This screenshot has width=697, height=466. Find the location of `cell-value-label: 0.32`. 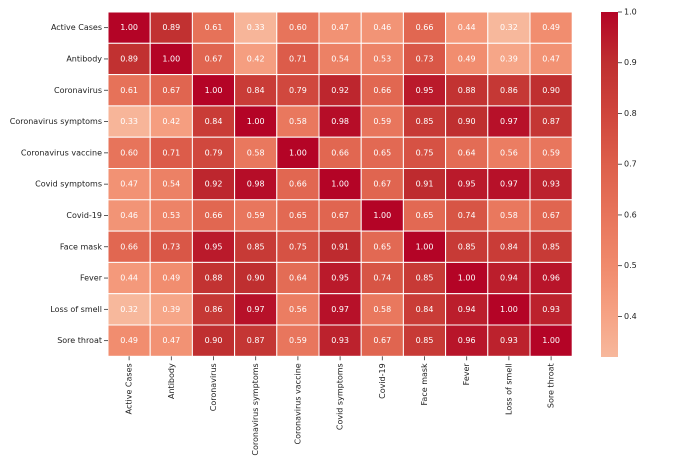

cell-value-label: 0.32 is located at coordinates (509, 27).